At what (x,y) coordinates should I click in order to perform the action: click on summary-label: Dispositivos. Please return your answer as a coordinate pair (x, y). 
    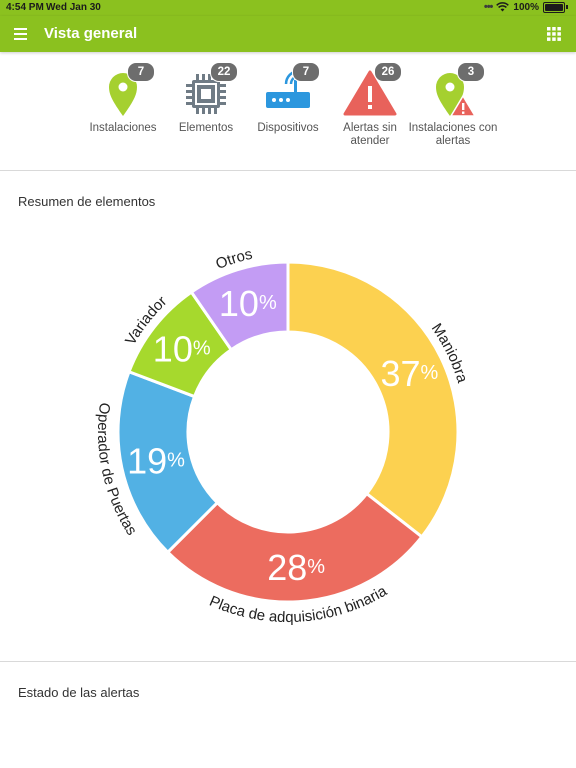
    Looking at the image, I should click on (288, 128).